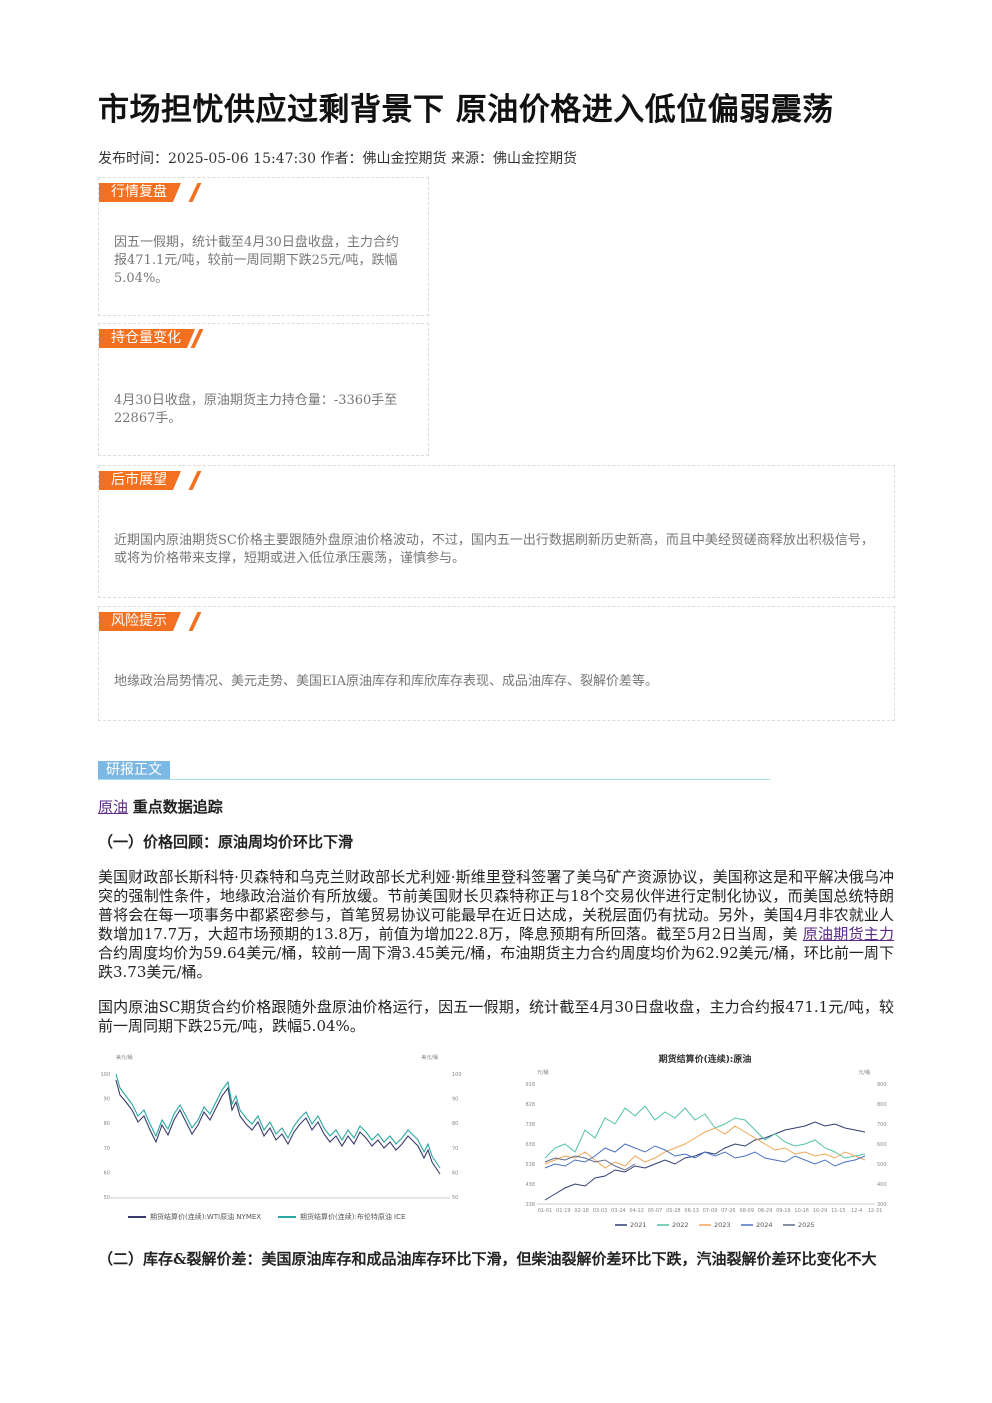 The image size is (992, 1403). What do you see at coordinates (466, 110) in the screenshot?
I see `page-title: 市场担忧供应过剩背景下 原油价格进入低位偏弱震荡` at bounding box center [466, 110].